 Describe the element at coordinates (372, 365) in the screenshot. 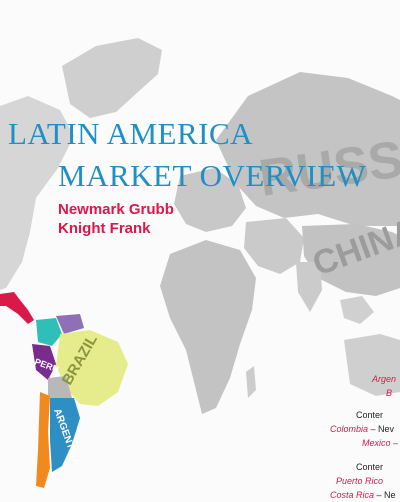

I see `australia-shape` at that location.